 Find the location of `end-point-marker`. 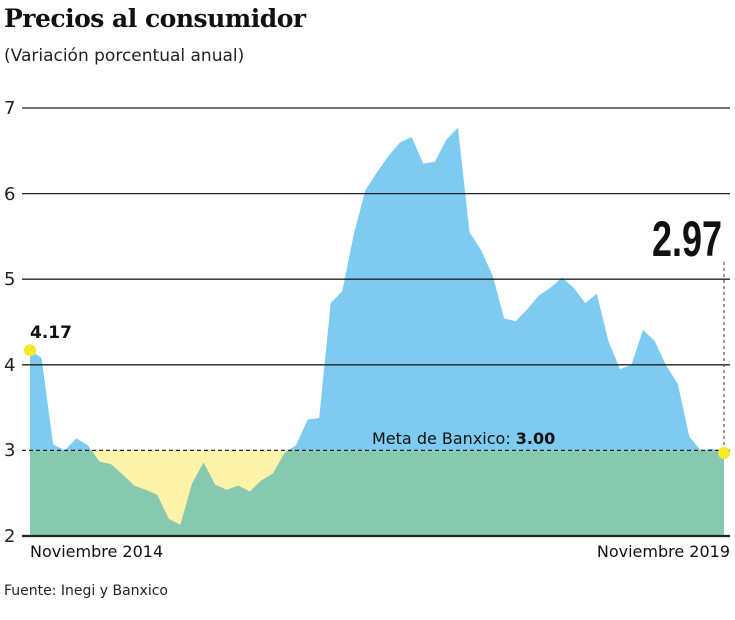

end-point-marker is located at coordinates (724, 452).